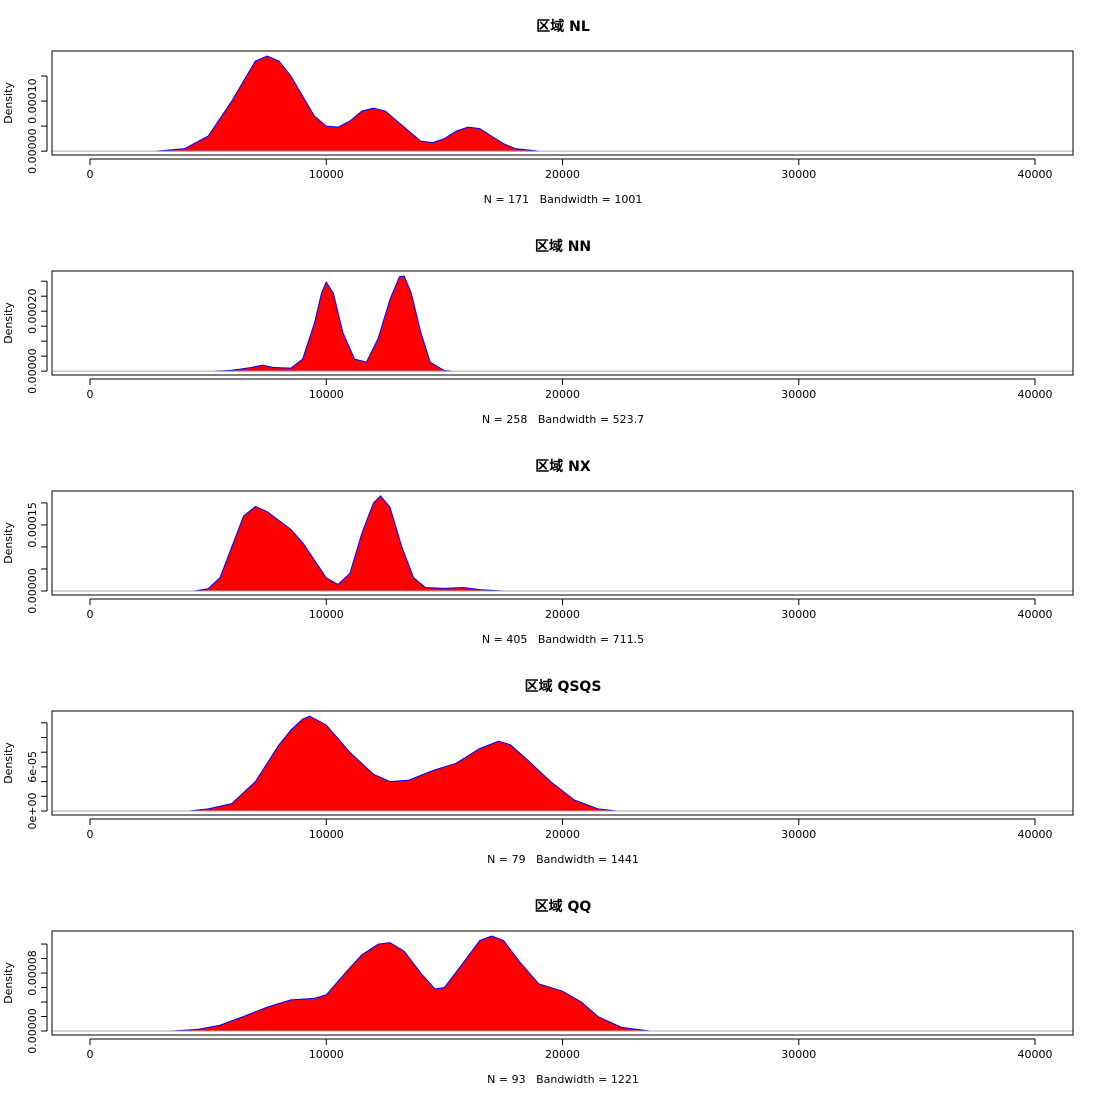 This screenshot has width=1100, height=1100. I want to click on chart-title: 区域 NN, so click(563, 246).